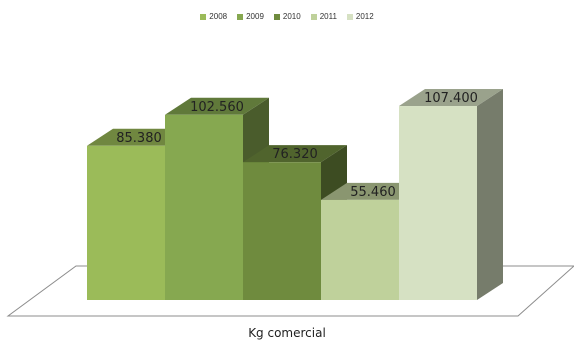  I want to click on legend-item-2009: 2009, so click(250, 16).